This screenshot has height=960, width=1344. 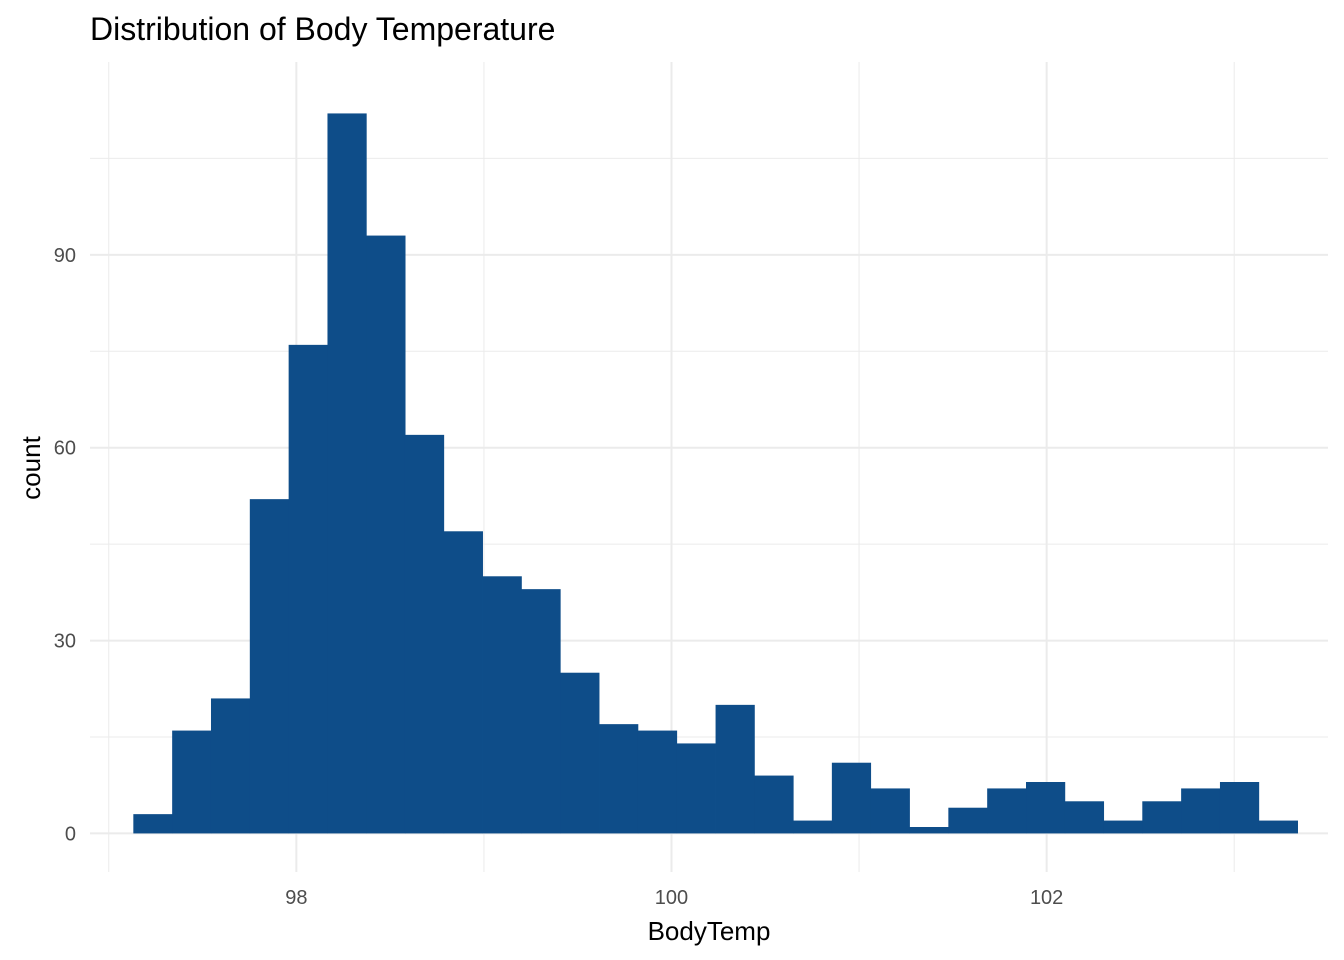 I want to click on x-tick-label: 98, so click(x=296, y=898).